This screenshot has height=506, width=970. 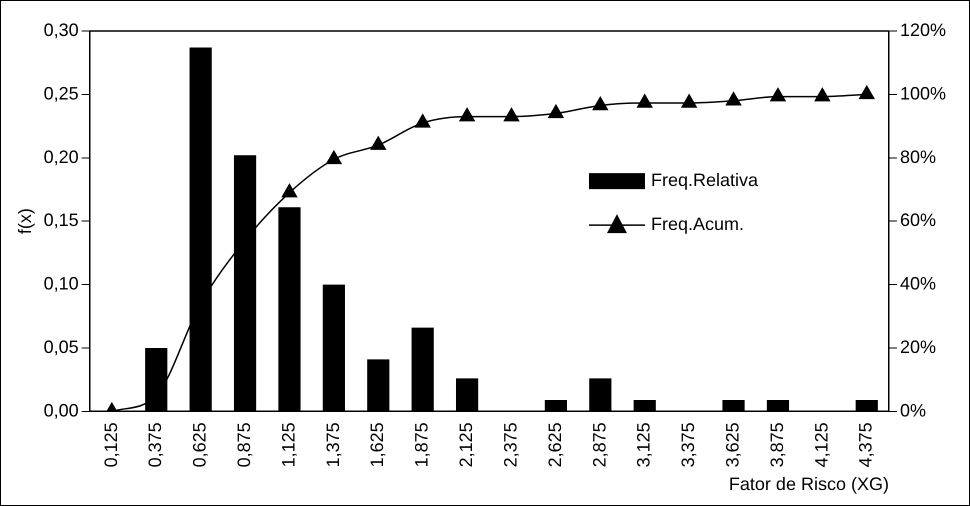 What do you see at coordinates (466, 445) in the screenshot?
I see `x-tick-label: 2,125` at bounding box center [466, 445].